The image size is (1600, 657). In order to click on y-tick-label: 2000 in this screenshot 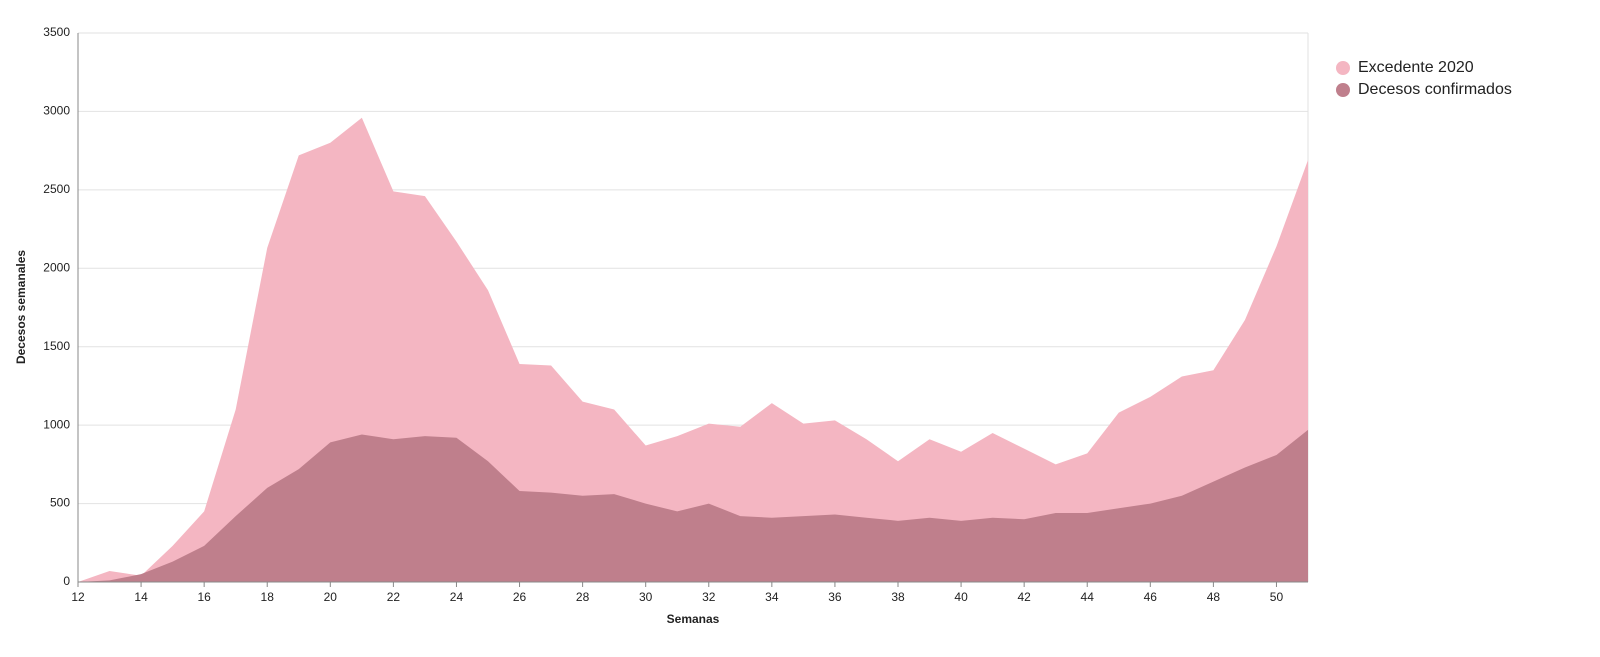, I will do `click(56, 267)`.